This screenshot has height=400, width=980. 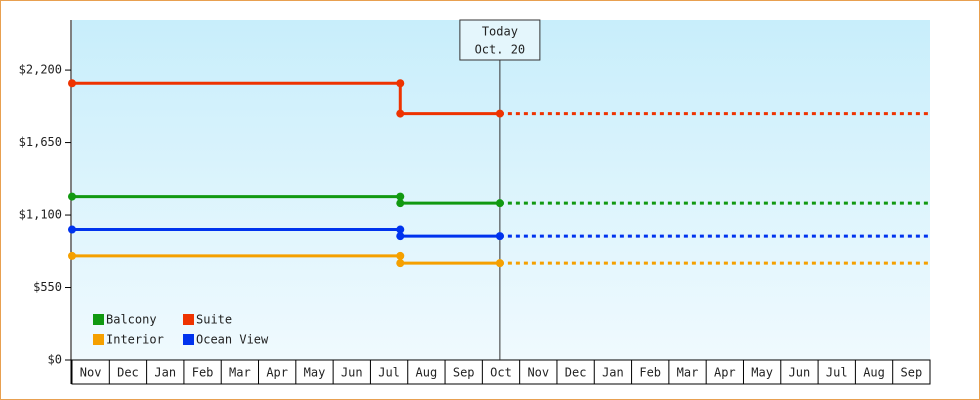 What do you see at coordinates (47, 287) in the screenshot?
I see `y-tick-label: $550` at bounding box center [47, 287].